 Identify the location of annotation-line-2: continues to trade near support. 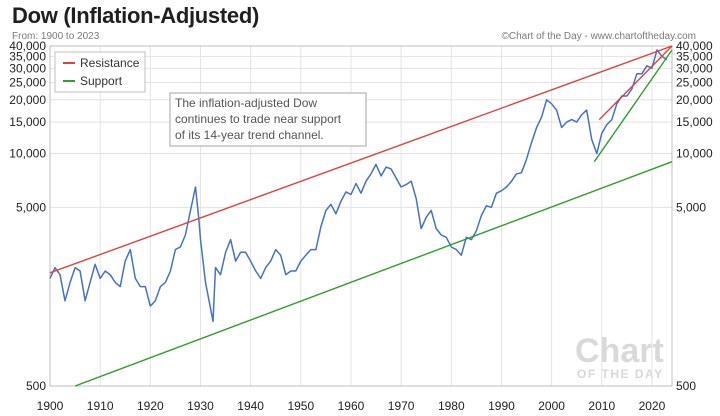
(258, 119).